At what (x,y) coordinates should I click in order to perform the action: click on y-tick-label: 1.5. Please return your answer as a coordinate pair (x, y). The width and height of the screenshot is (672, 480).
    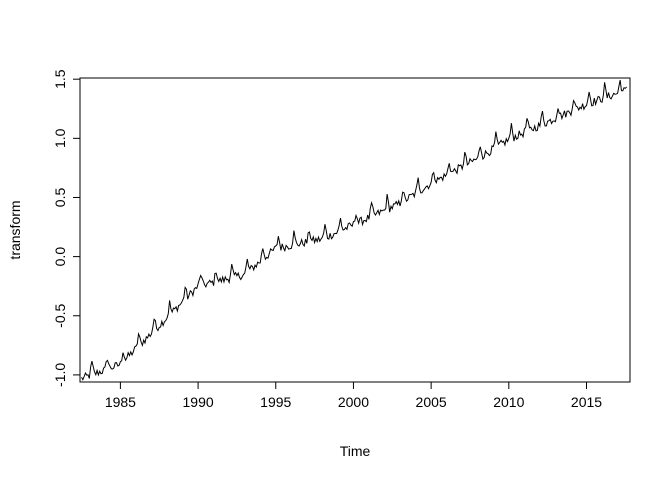
    Looking at the image, I should click on (60, 79).